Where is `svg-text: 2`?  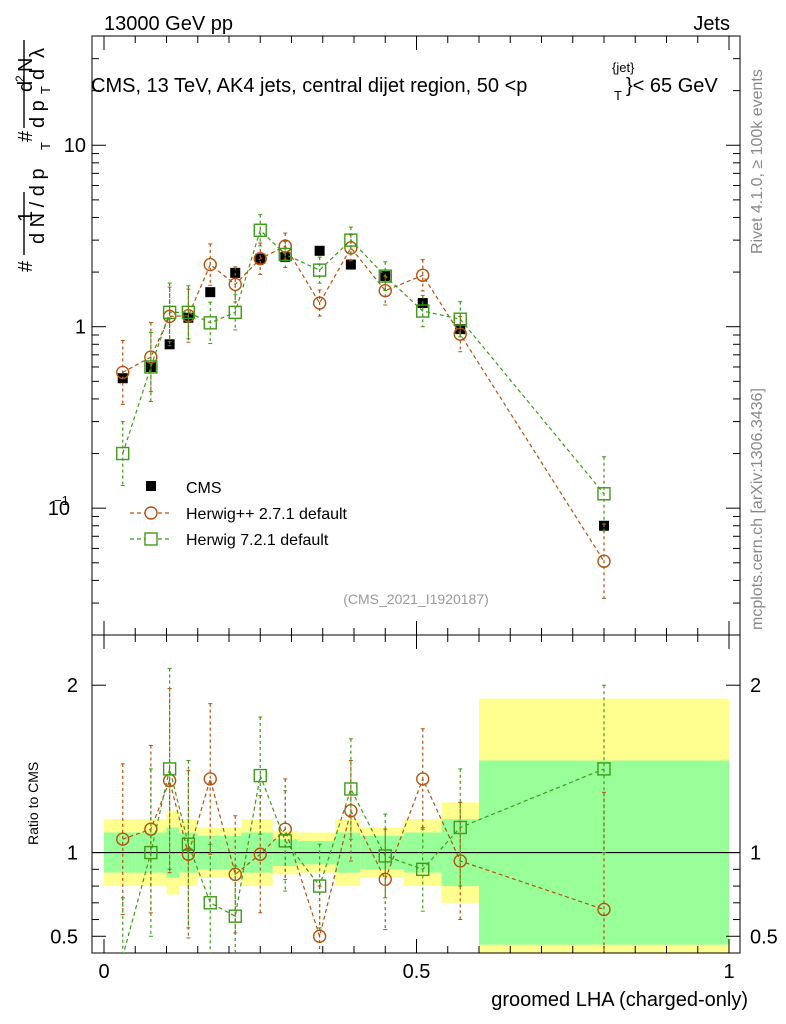 svg-text: 2 is located at coordinates (20, 78).